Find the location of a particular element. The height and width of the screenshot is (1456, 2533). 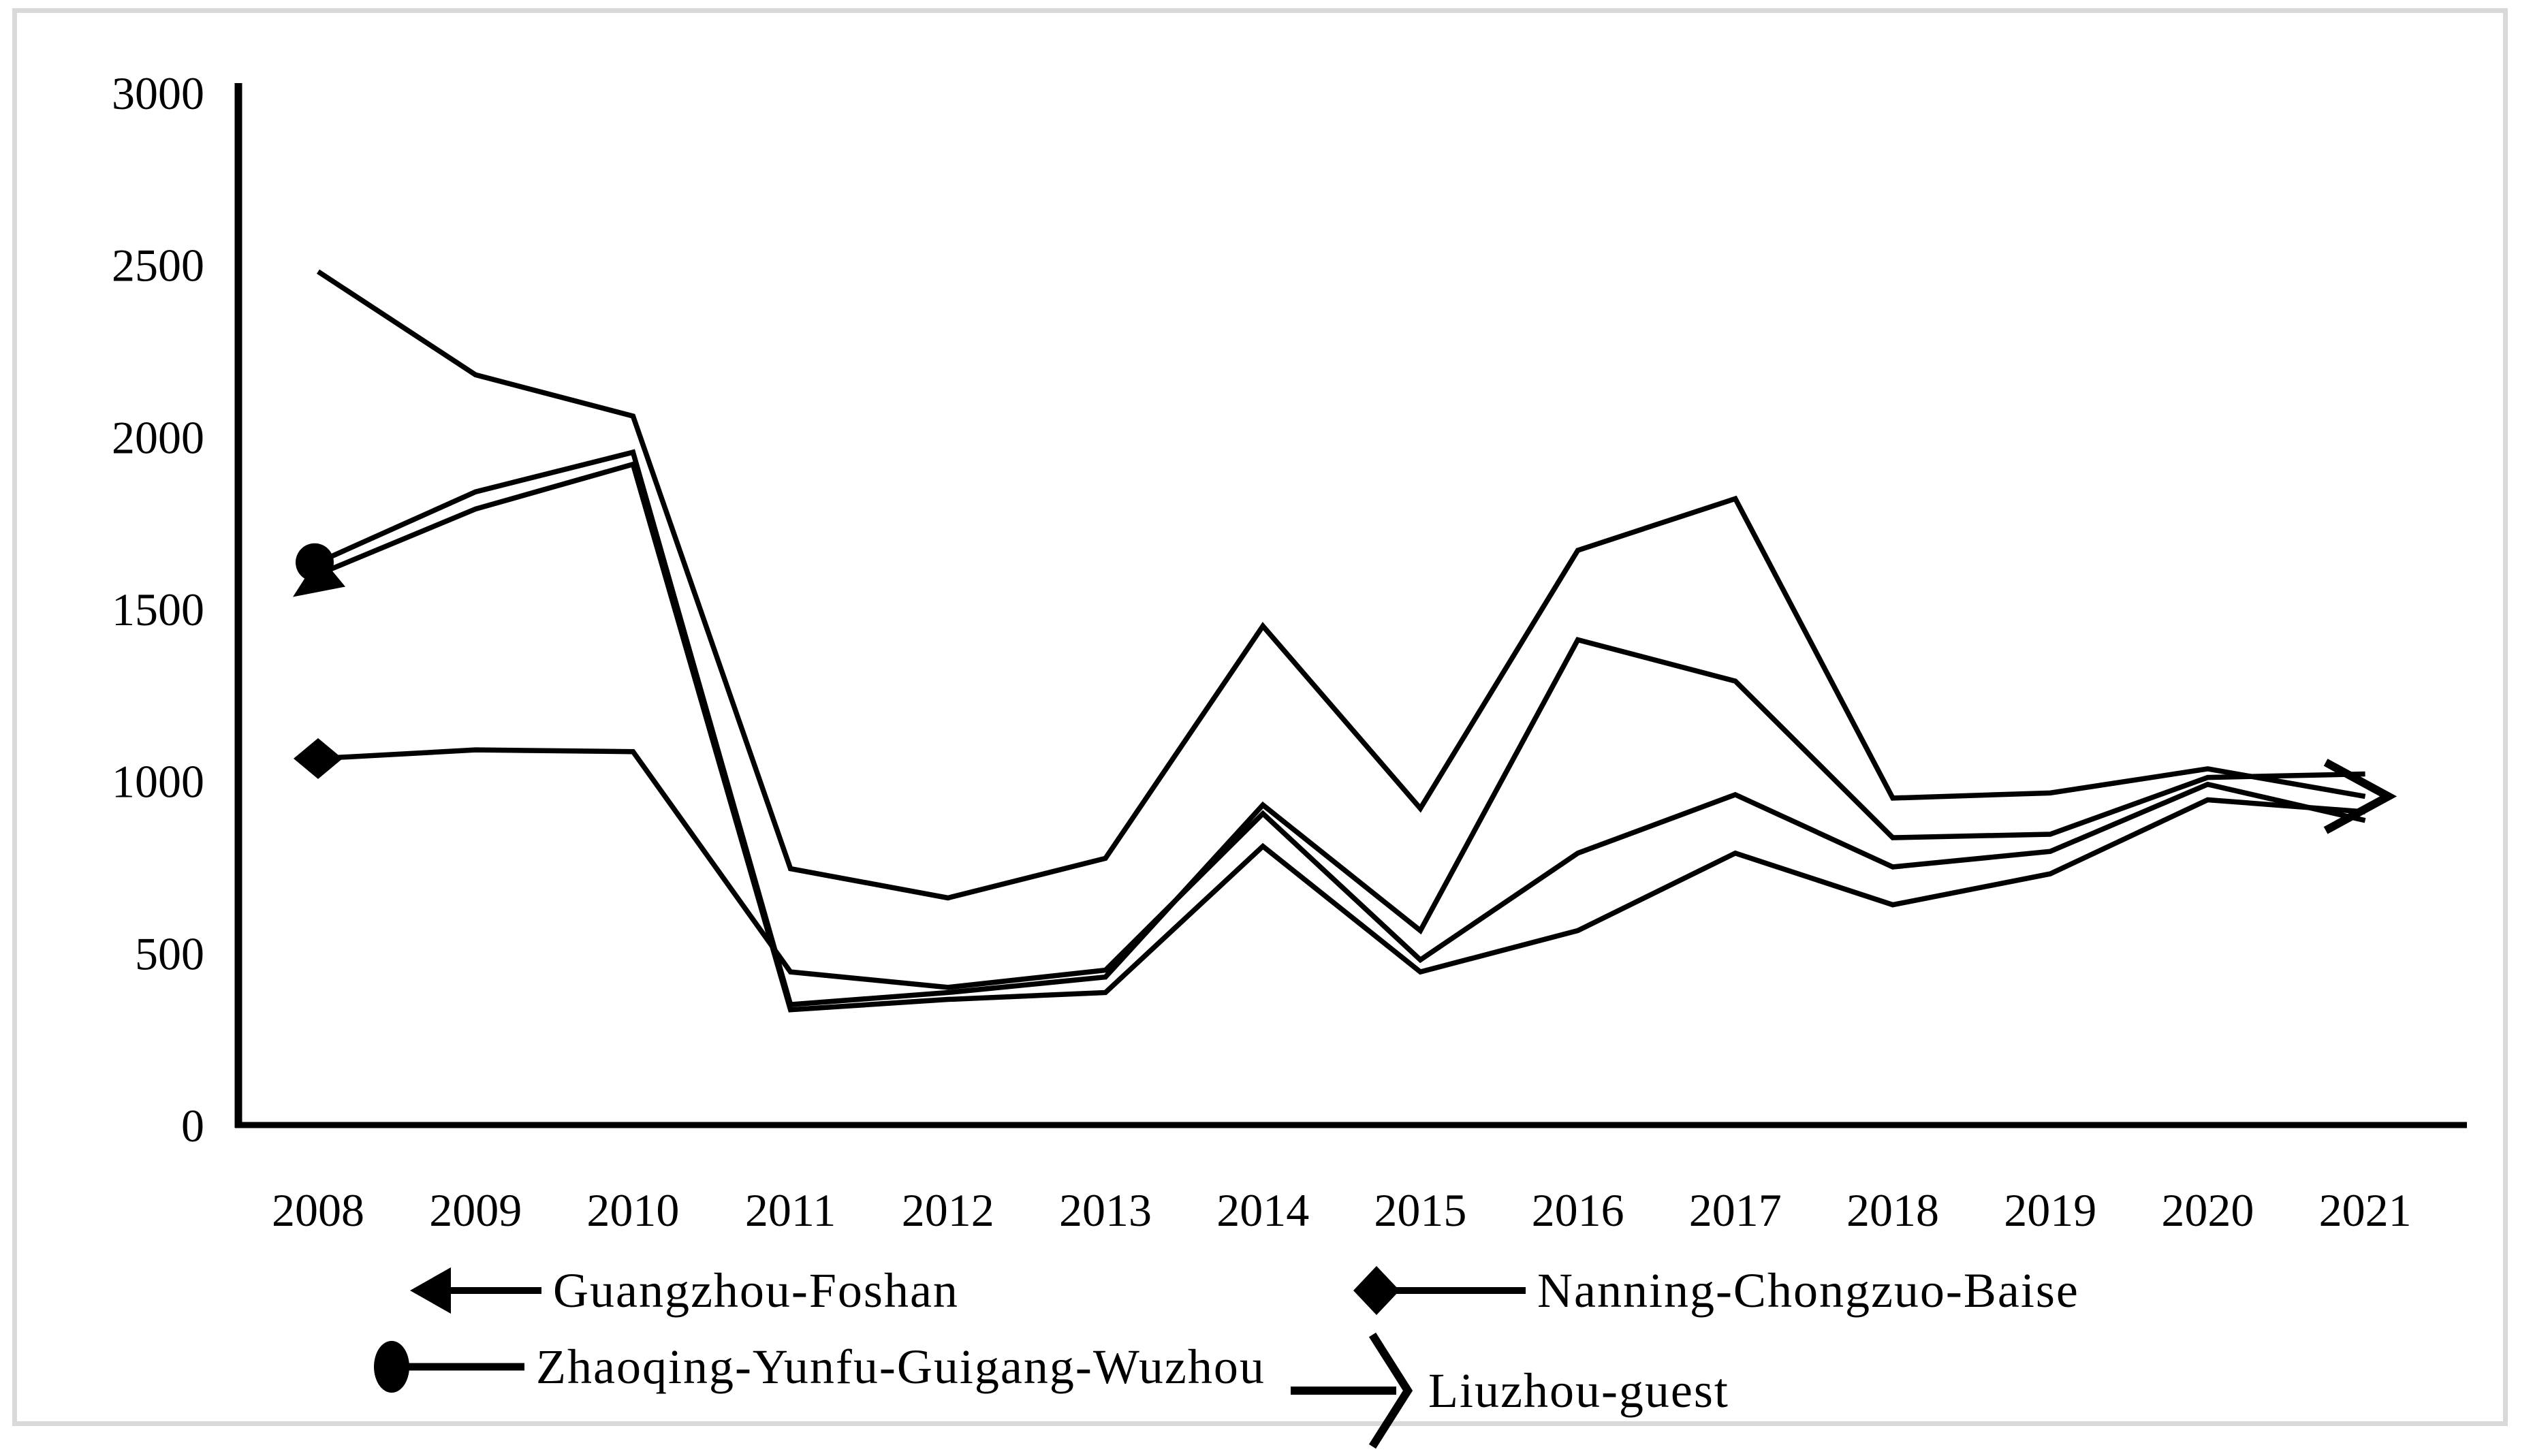

x-tick-label: 2015 is located at coordinates (1420, 1210).